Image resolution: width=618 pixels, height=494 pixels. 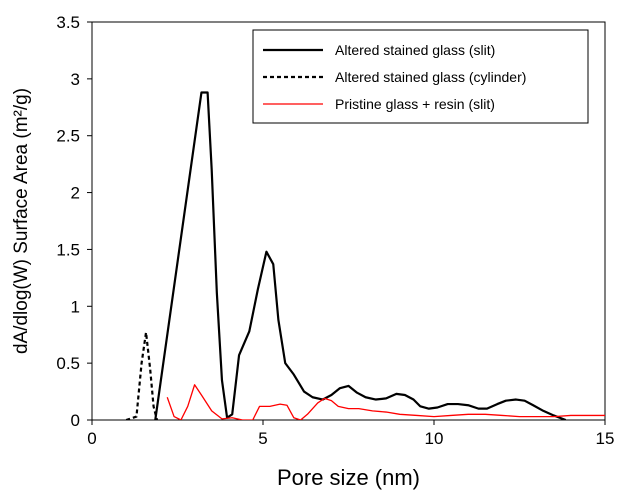 I want to click on y-axis: 0 0.5 1 1.5 2 2.5 3 3.5, so click(x=74, y=221).